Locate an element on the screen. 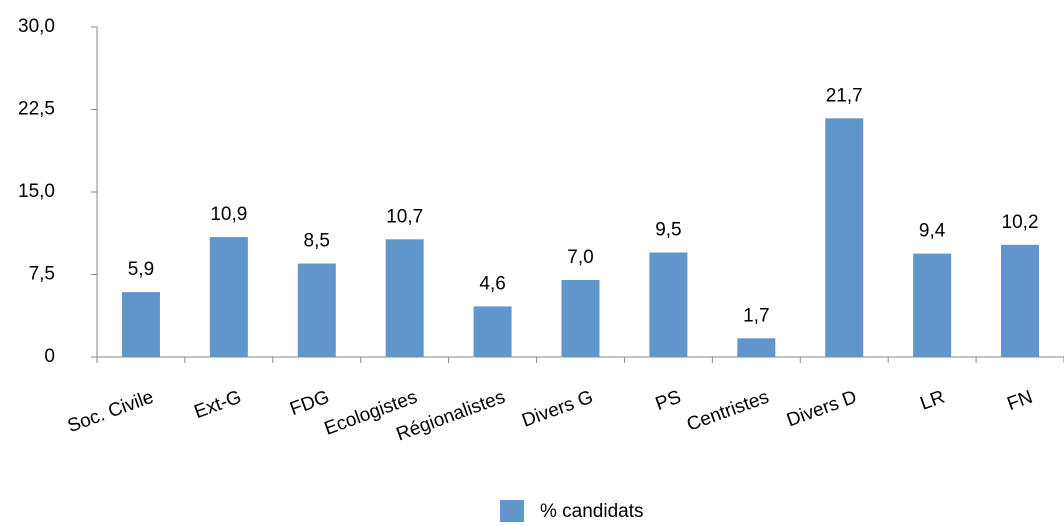  x-tick-label: FDG is located at coordinates (309, 403).